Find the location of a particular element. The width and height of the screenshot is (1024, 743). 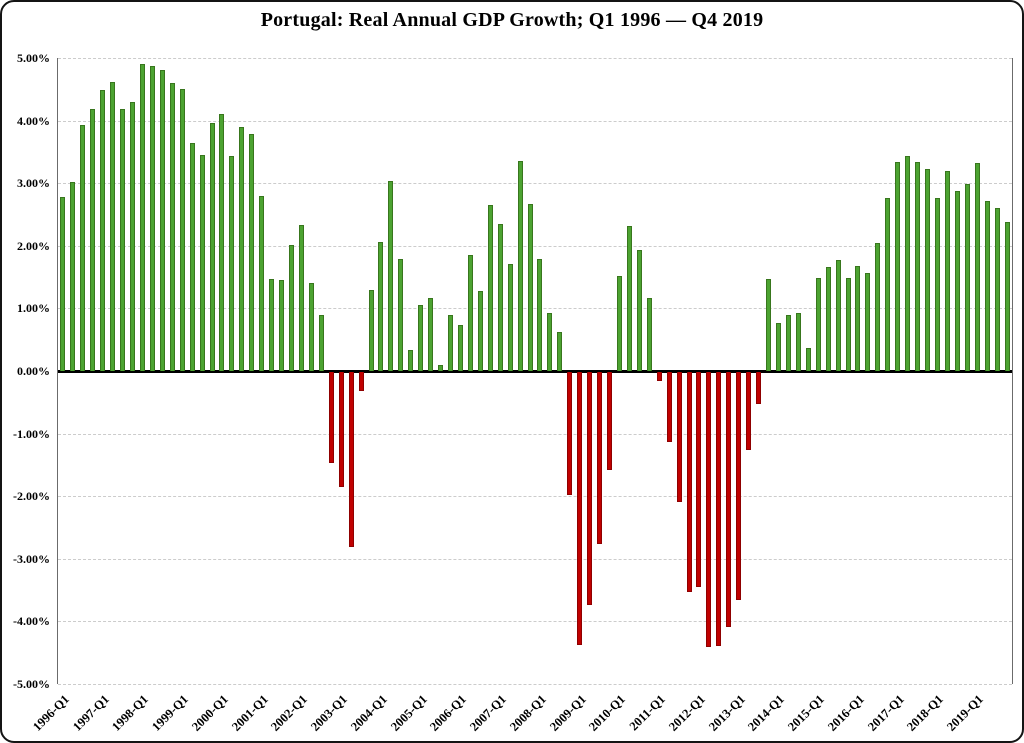

y-tick-label: 3.00% is located at coordinates (33, 183).